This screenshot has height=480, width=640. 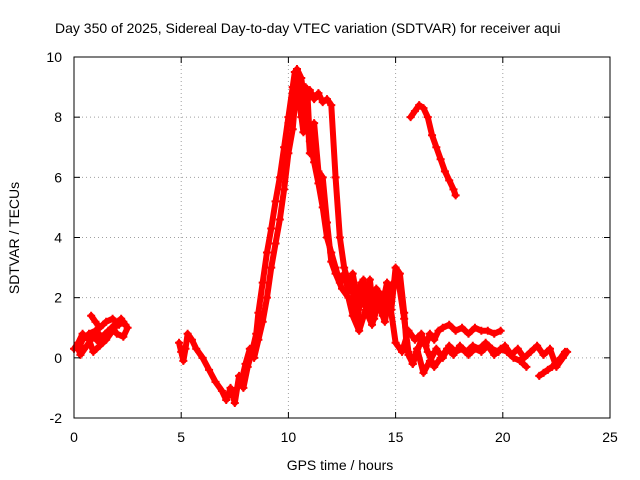 I want to click on x-tick-label: 0, so click(x=74, y=437).